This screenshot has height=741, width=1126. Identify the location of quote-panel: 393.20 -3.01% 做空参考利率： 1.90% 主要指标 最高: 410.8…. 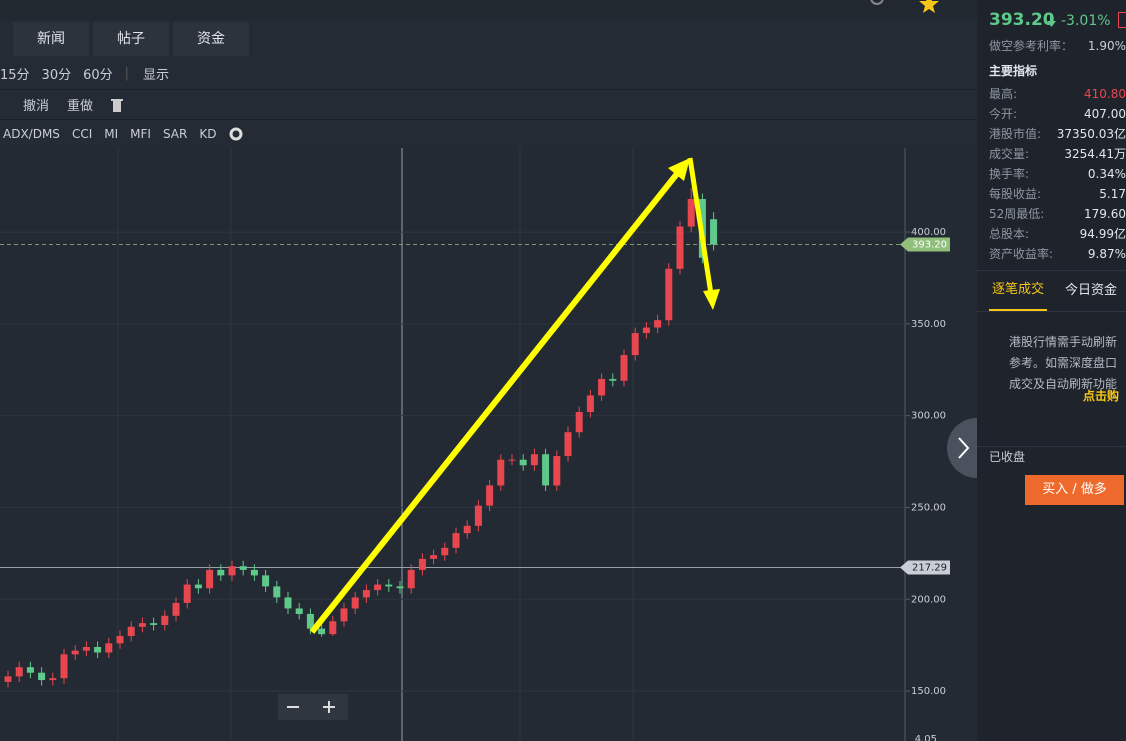
(1051, 370).